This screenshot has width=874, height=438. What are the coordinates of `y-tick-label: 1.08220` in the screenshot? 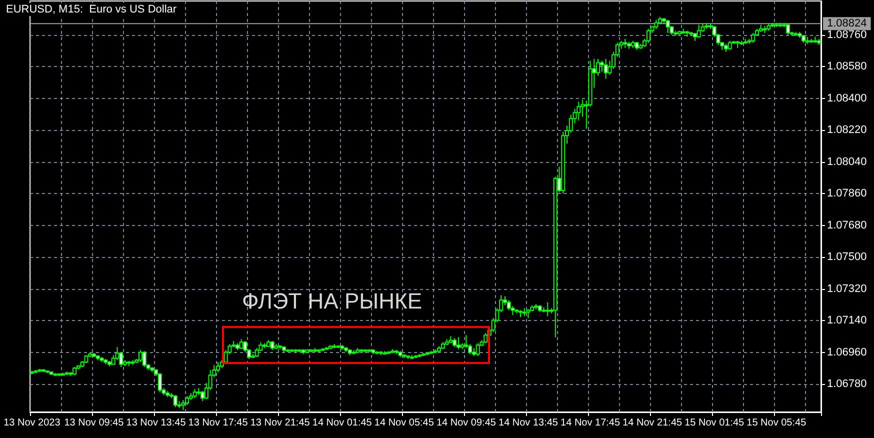 It's located at (847, 130).